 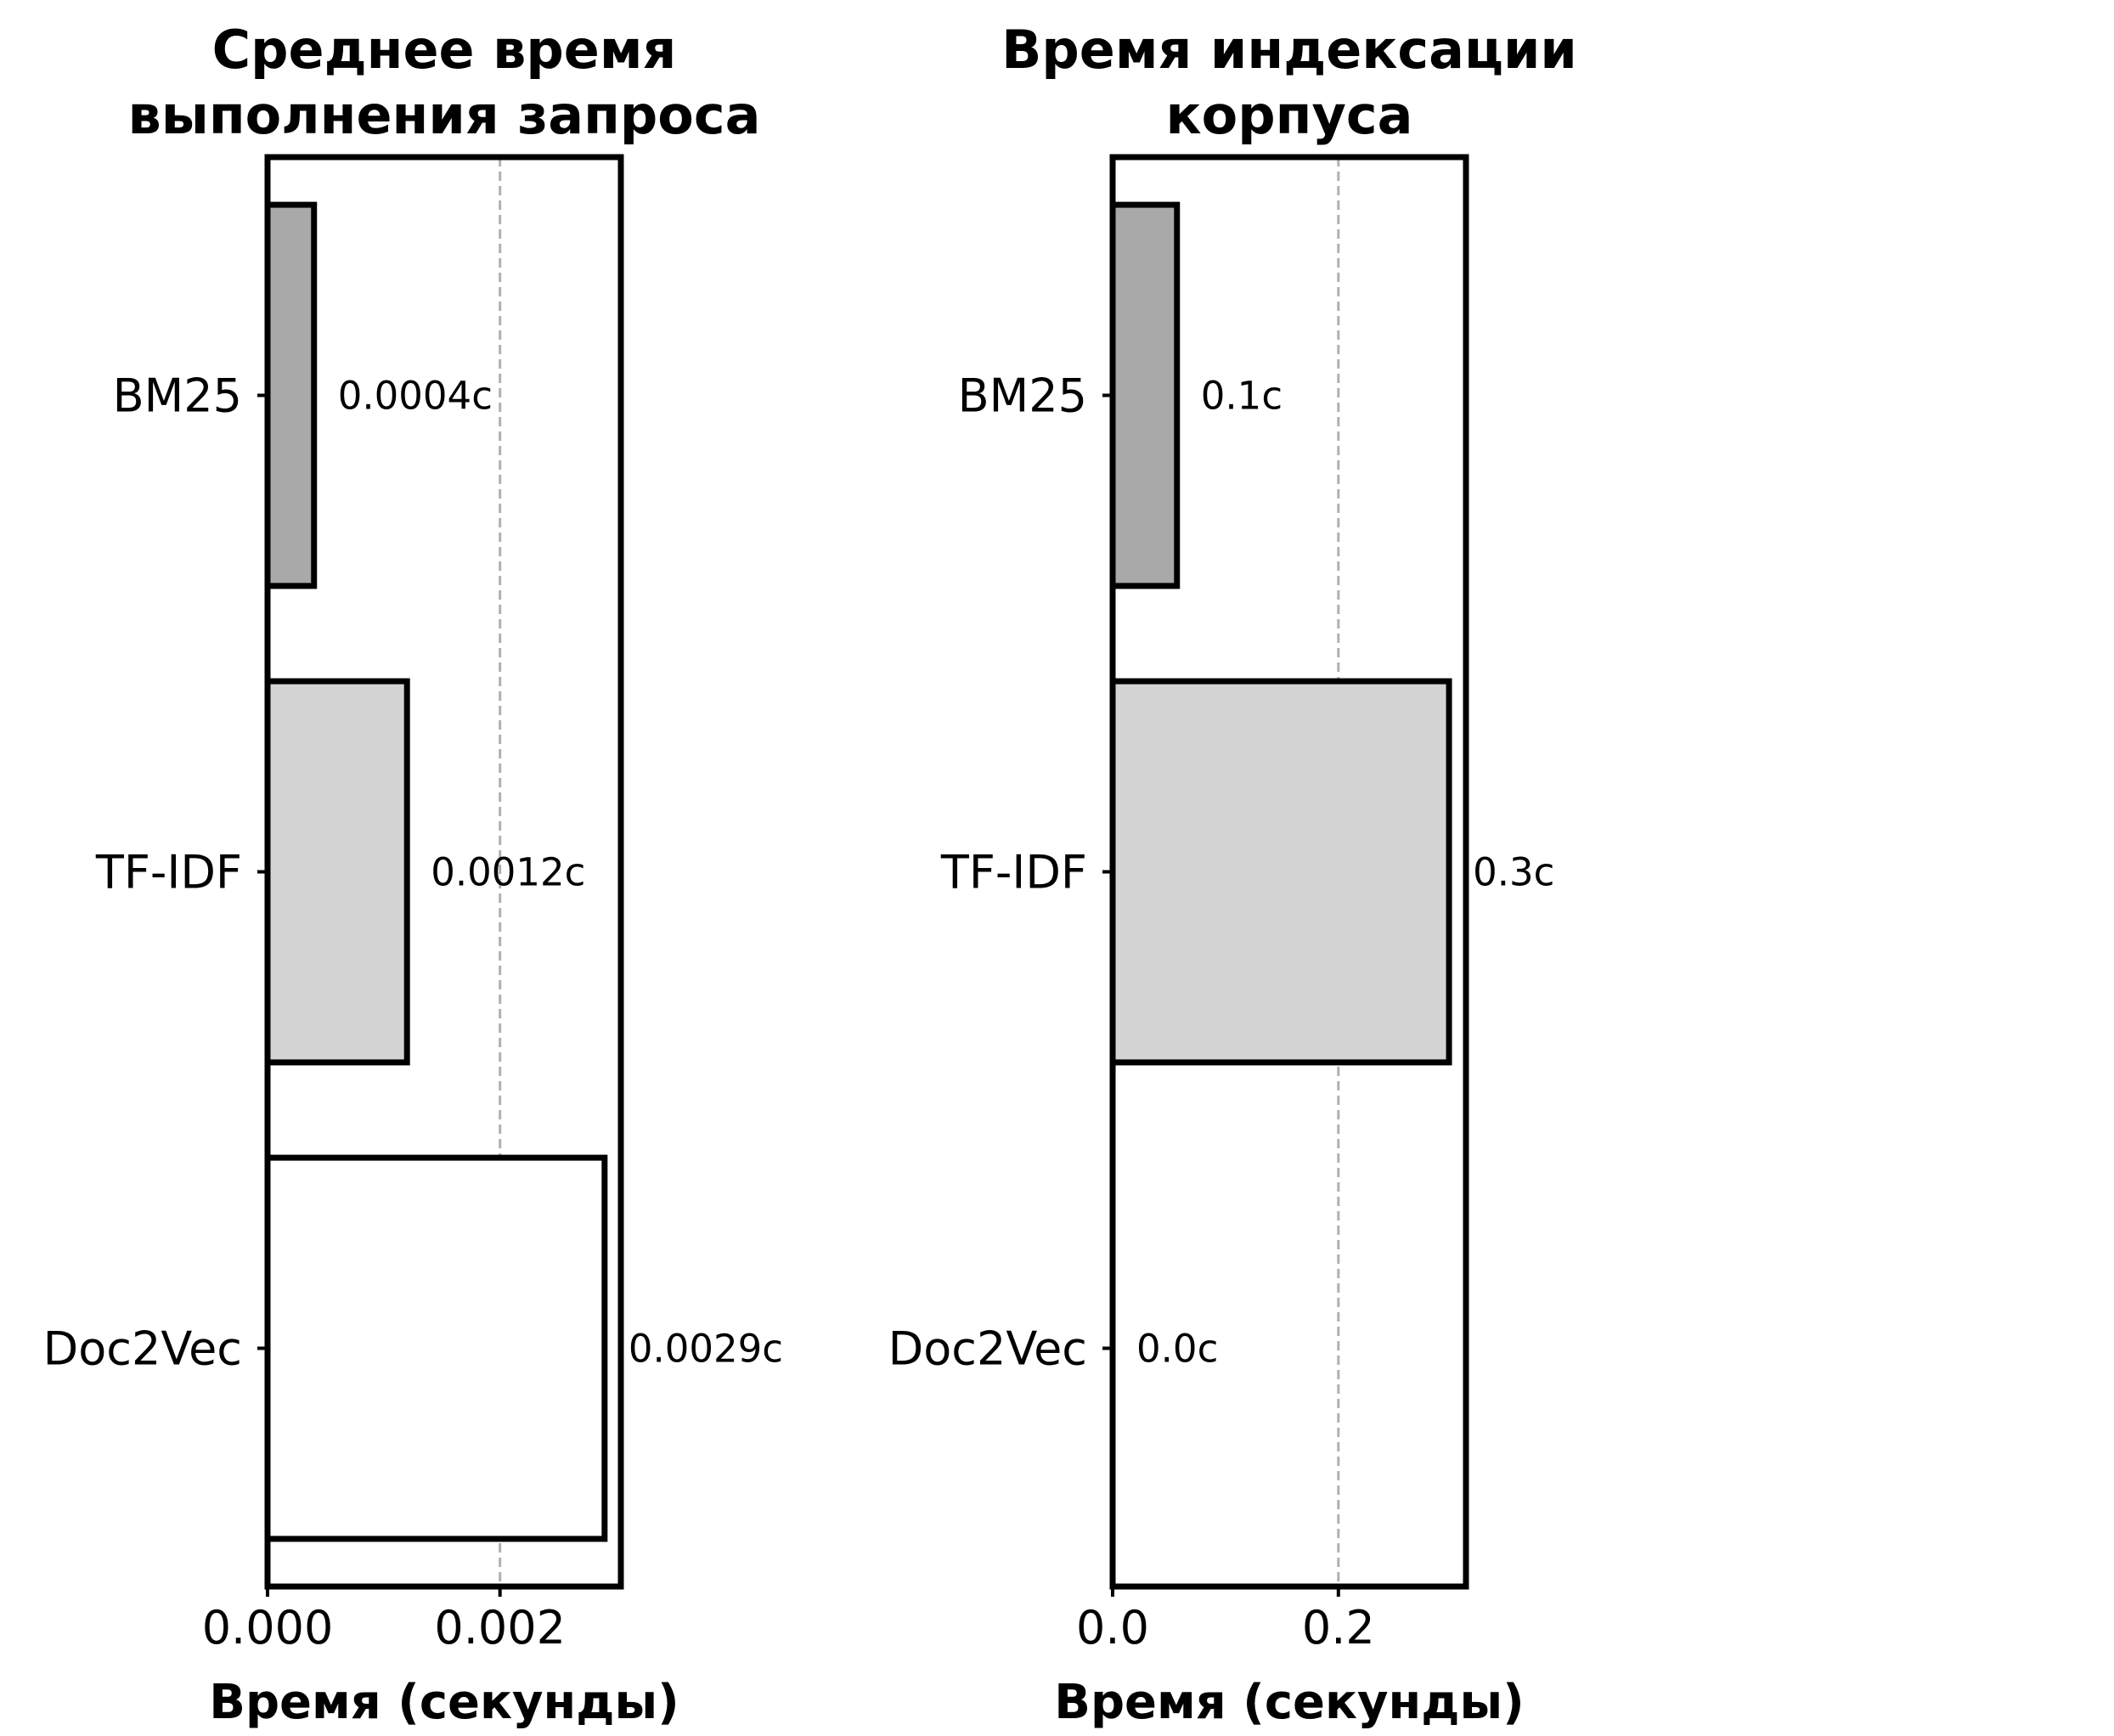 I want to click on panel-1-xtick-label-0: 0.000, so click(x=268, y=1627).